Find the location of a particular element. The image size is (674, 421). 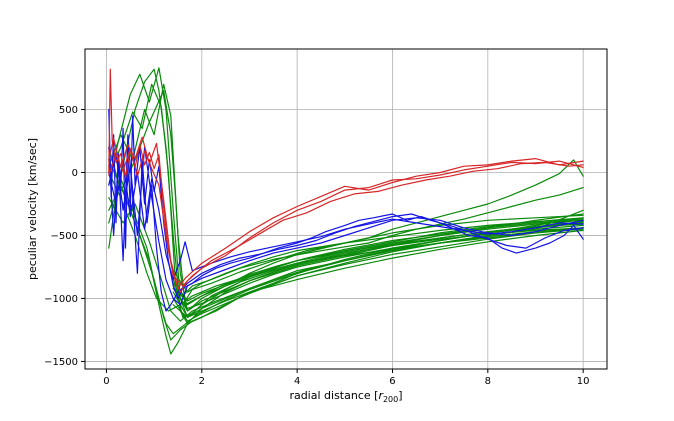

x-tick-label: 10 is located at coordinates (583, 381).